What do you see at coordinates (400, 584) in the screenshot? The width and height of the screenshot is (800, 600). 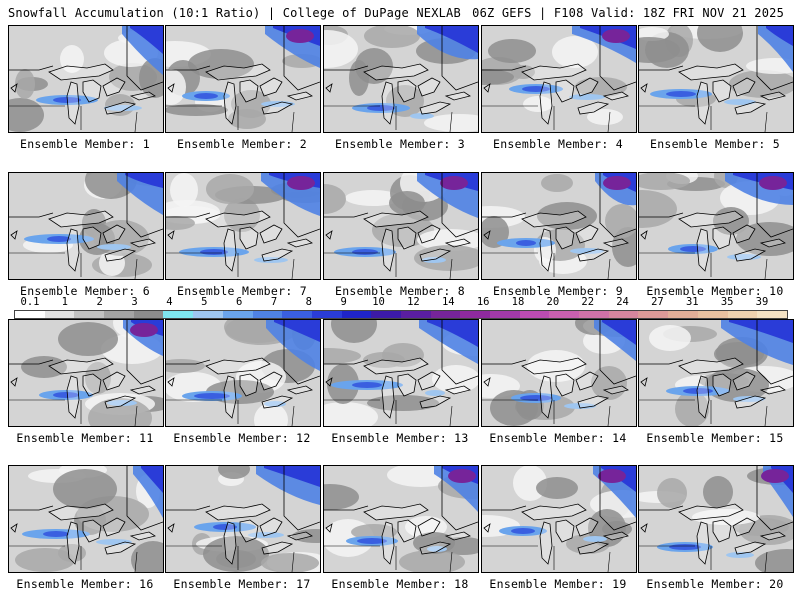 I see `ensemble-member-label: Ensemble Member: 18` at bounding box center [400, 584].